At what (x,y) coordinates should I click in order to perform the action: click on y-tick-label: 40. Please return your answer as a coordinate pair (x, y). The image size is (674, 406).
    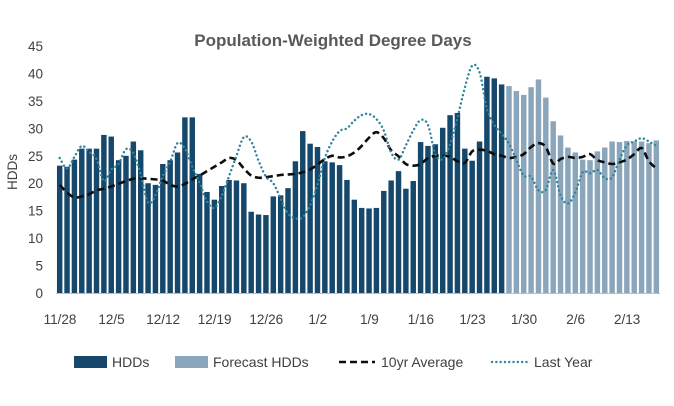
    Looking at the image, I should click on (35, 73).